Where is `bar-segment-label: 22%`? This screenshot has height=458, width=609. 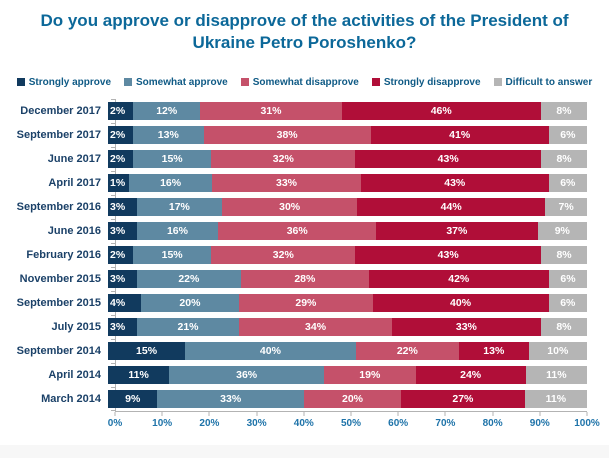 bar-segment-label: 22% is located at coordinates (189, 278).